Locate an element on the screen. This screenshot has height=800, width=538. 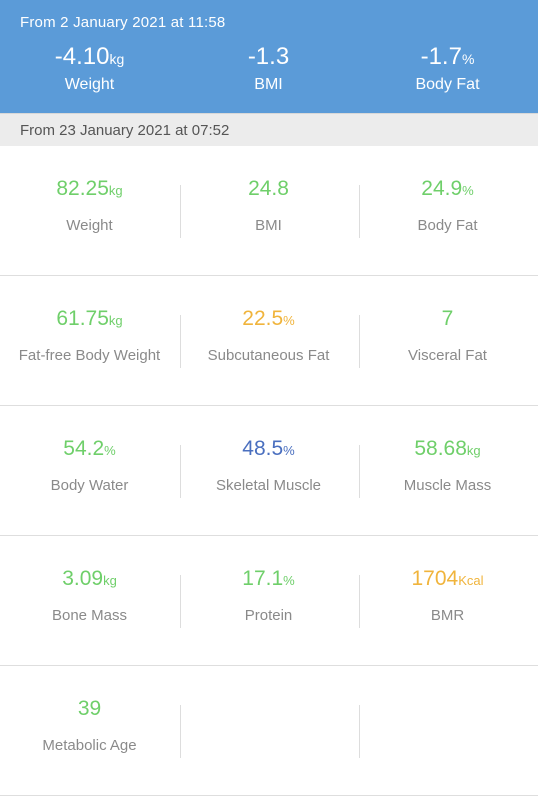
metric-value: 82.25kg is located at coordinates (89, 188).